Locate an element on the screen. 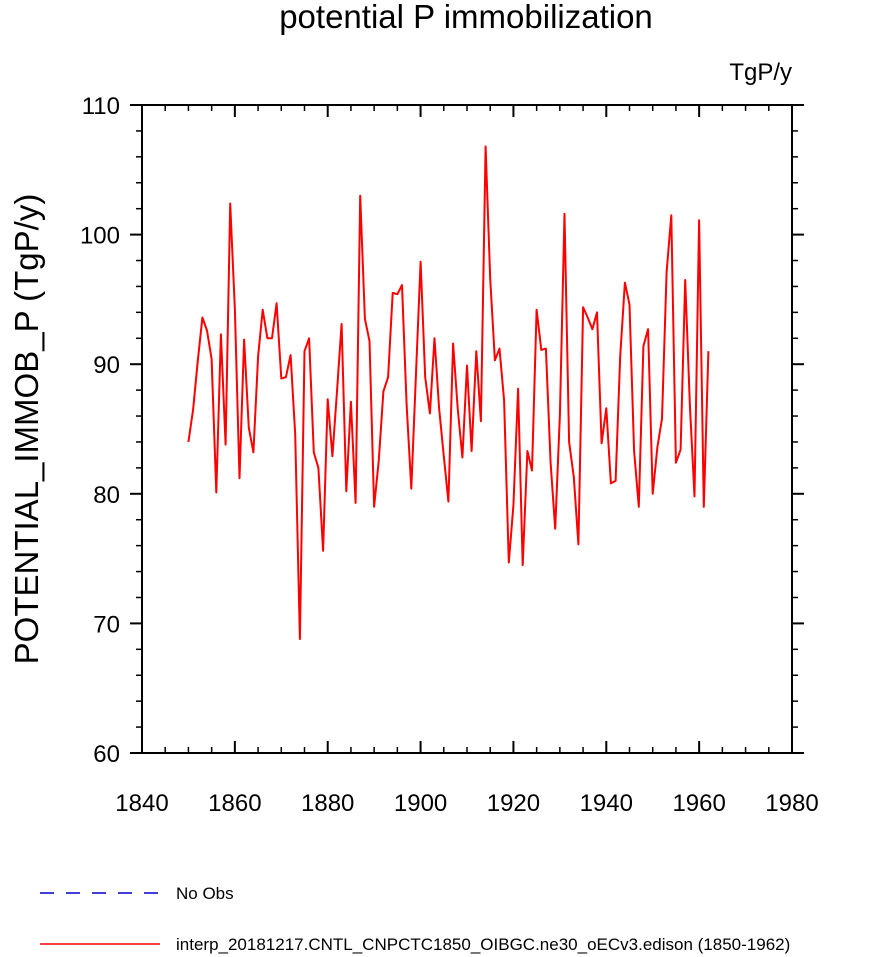 This screenshot has height=957, width=889. x-tick-label: 1880 is located at coordinates (327, 803).